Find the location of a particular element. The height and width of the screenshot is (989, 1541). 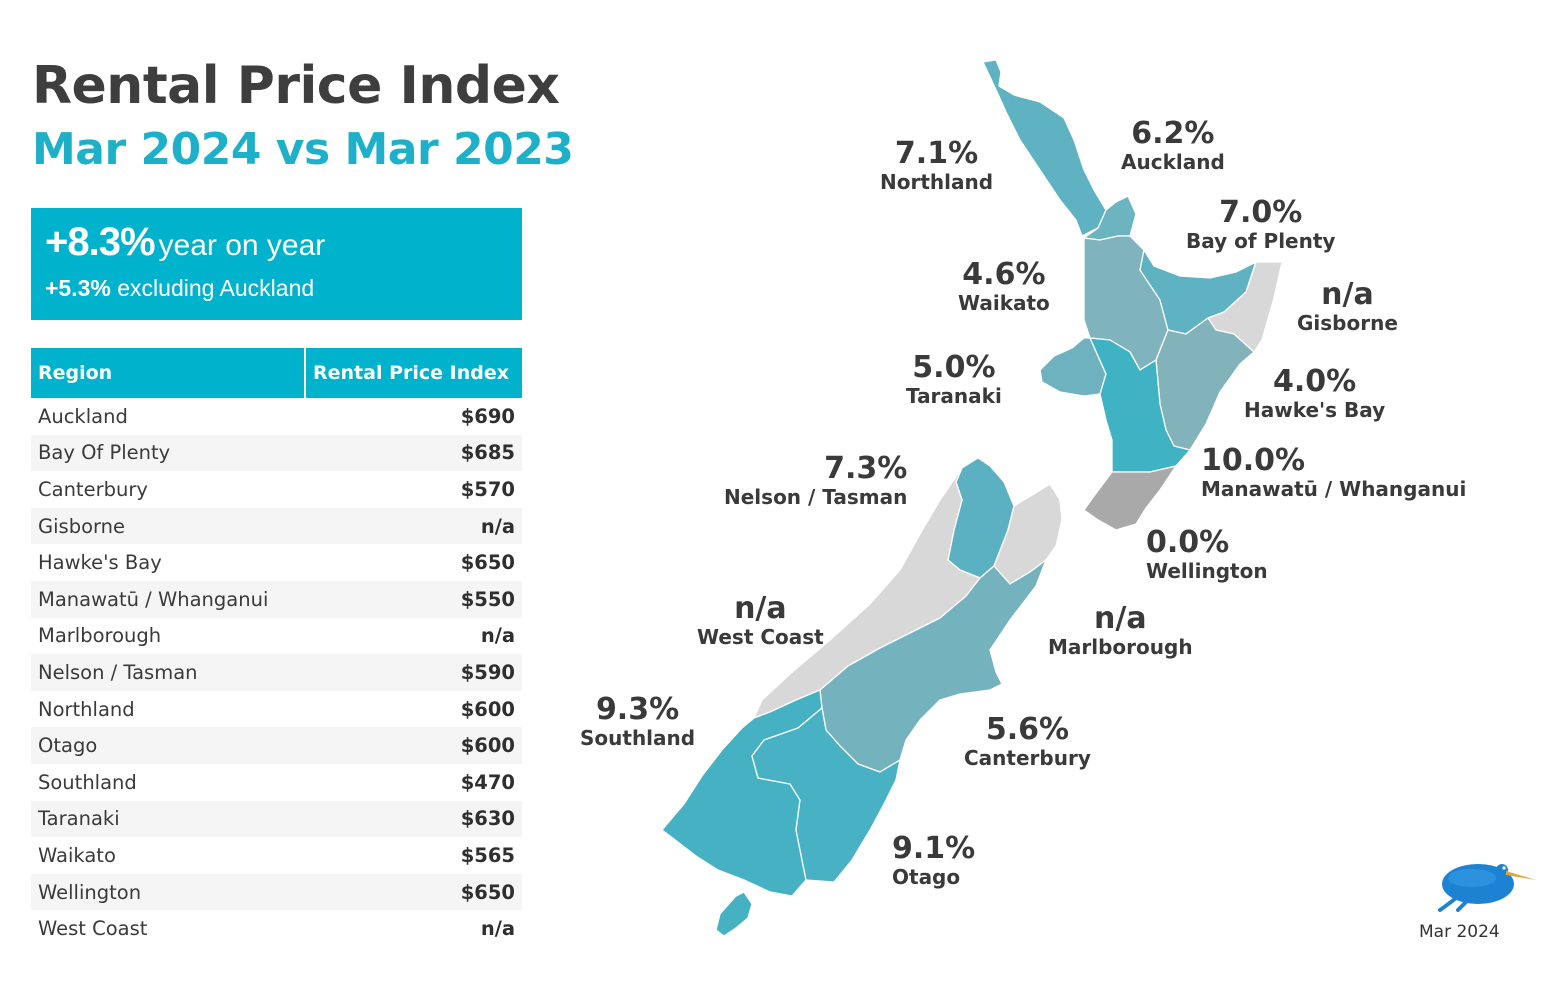

table-row: Bay Of Plenty $685 is located at coordinates (276, 453).